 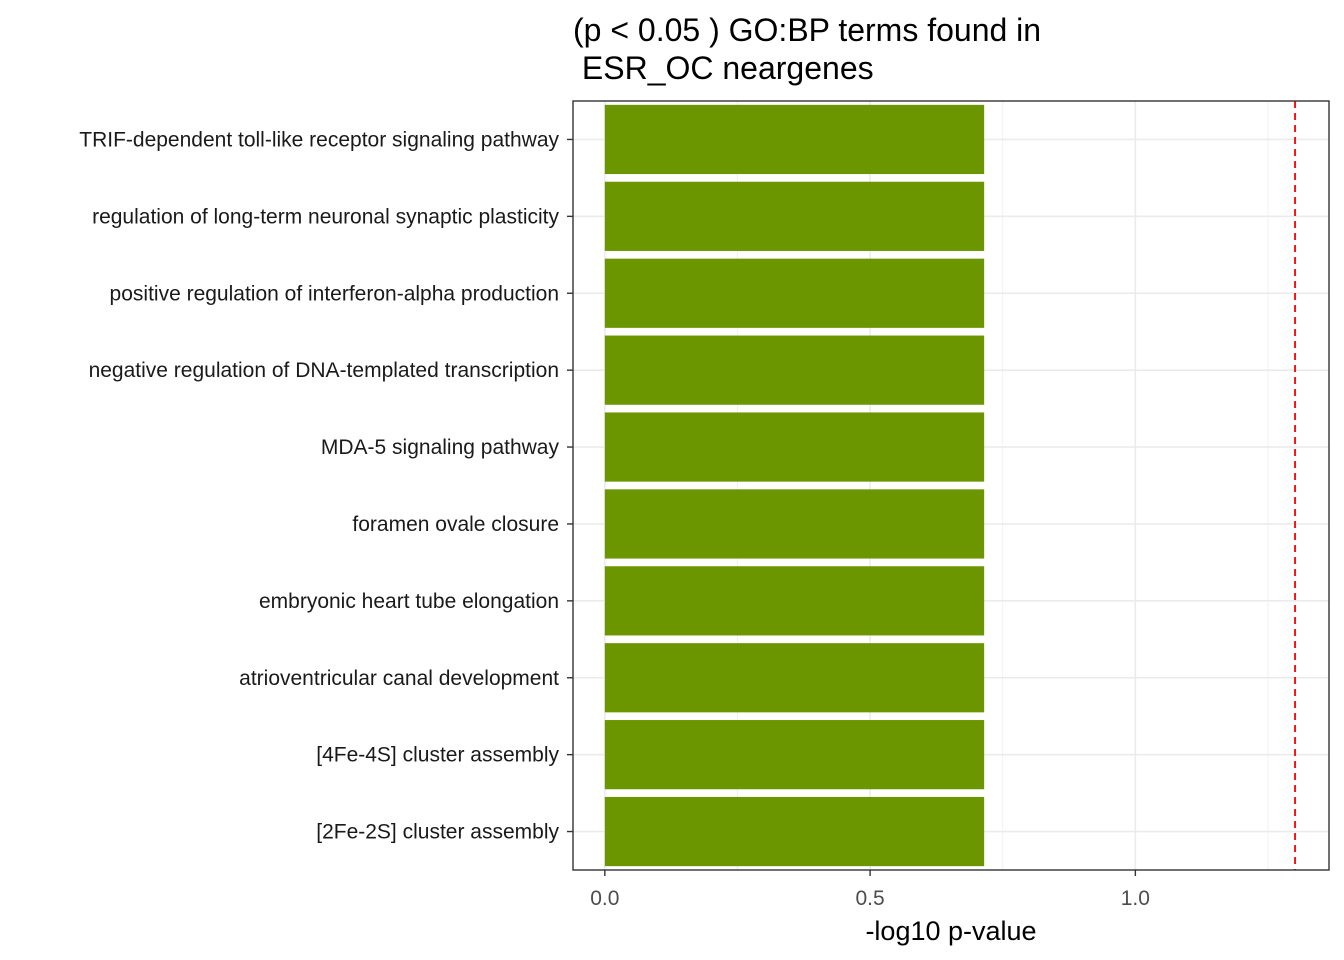 What do you see at coordinates (723, 68) in the screenshot?
I see `chart-title-line-2: ESR_OC neargenes` at bounding box center [723, 68].